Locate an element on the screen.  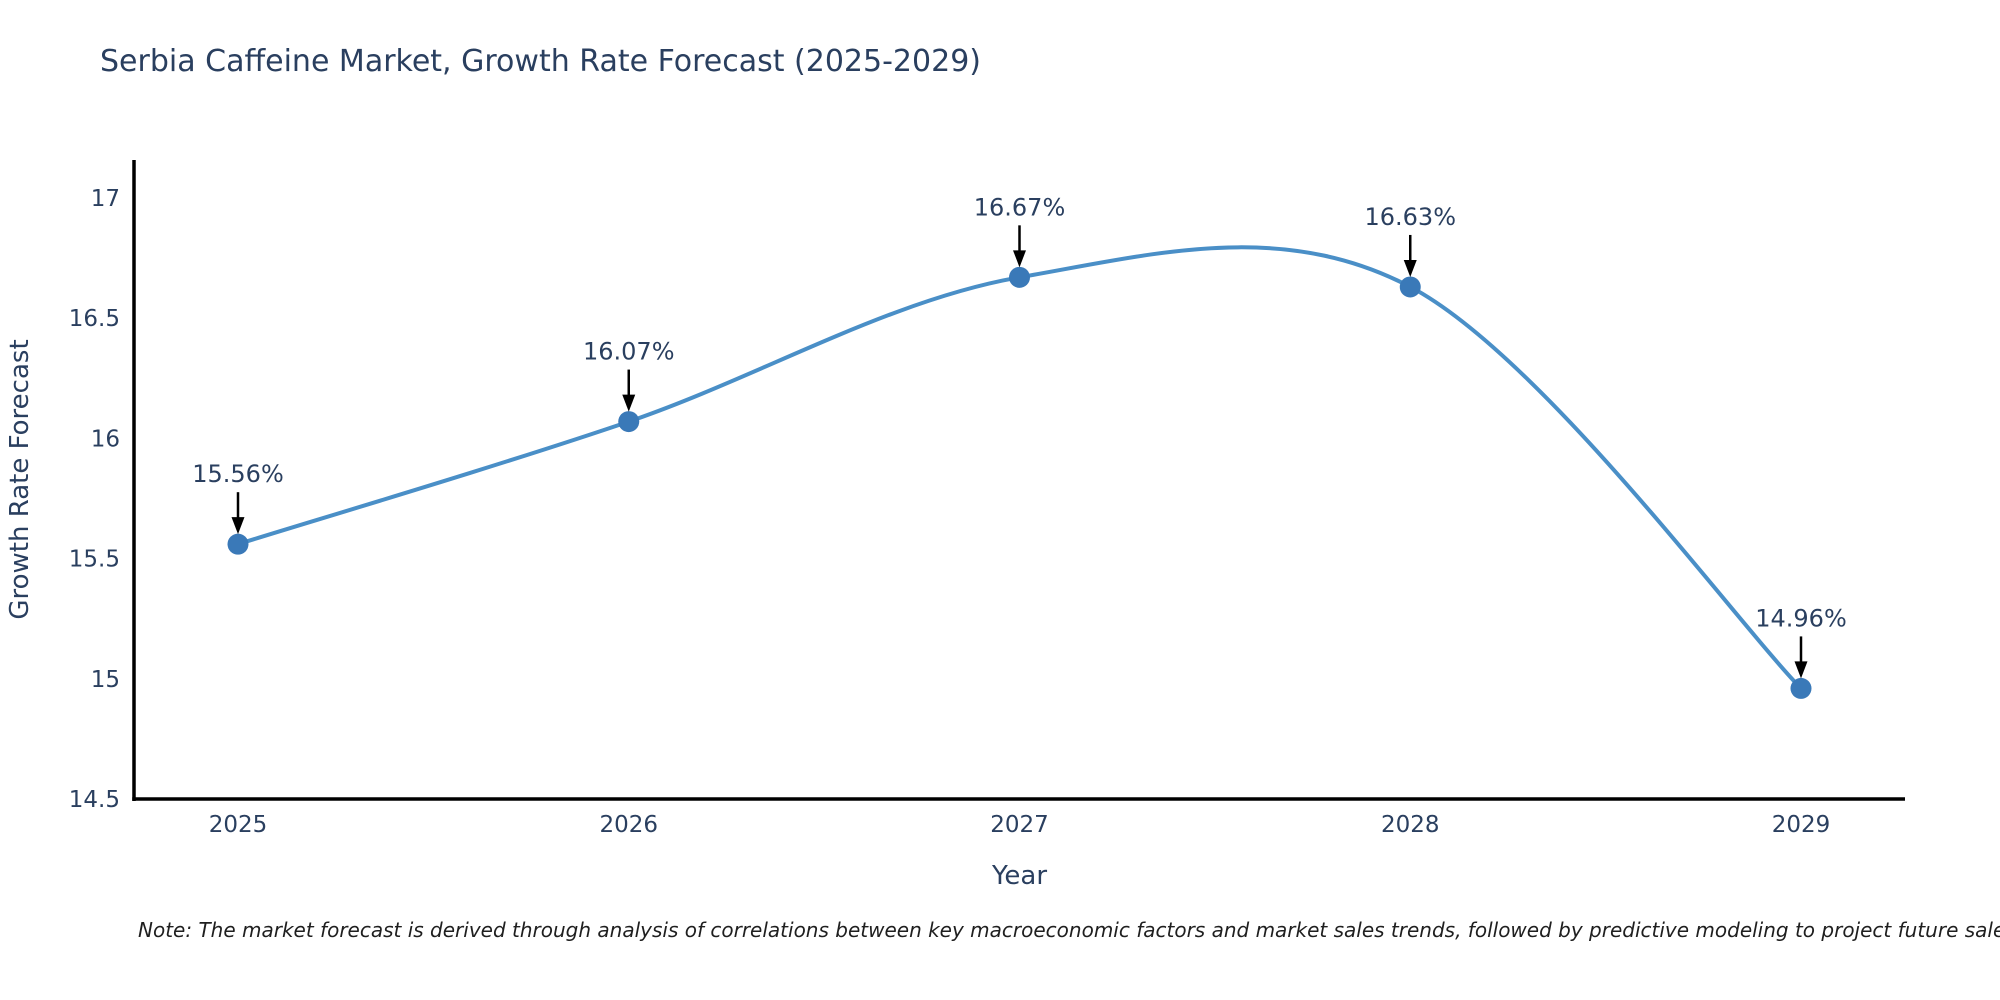
y-tick-label: 16 is located at coordinates (105, 439).